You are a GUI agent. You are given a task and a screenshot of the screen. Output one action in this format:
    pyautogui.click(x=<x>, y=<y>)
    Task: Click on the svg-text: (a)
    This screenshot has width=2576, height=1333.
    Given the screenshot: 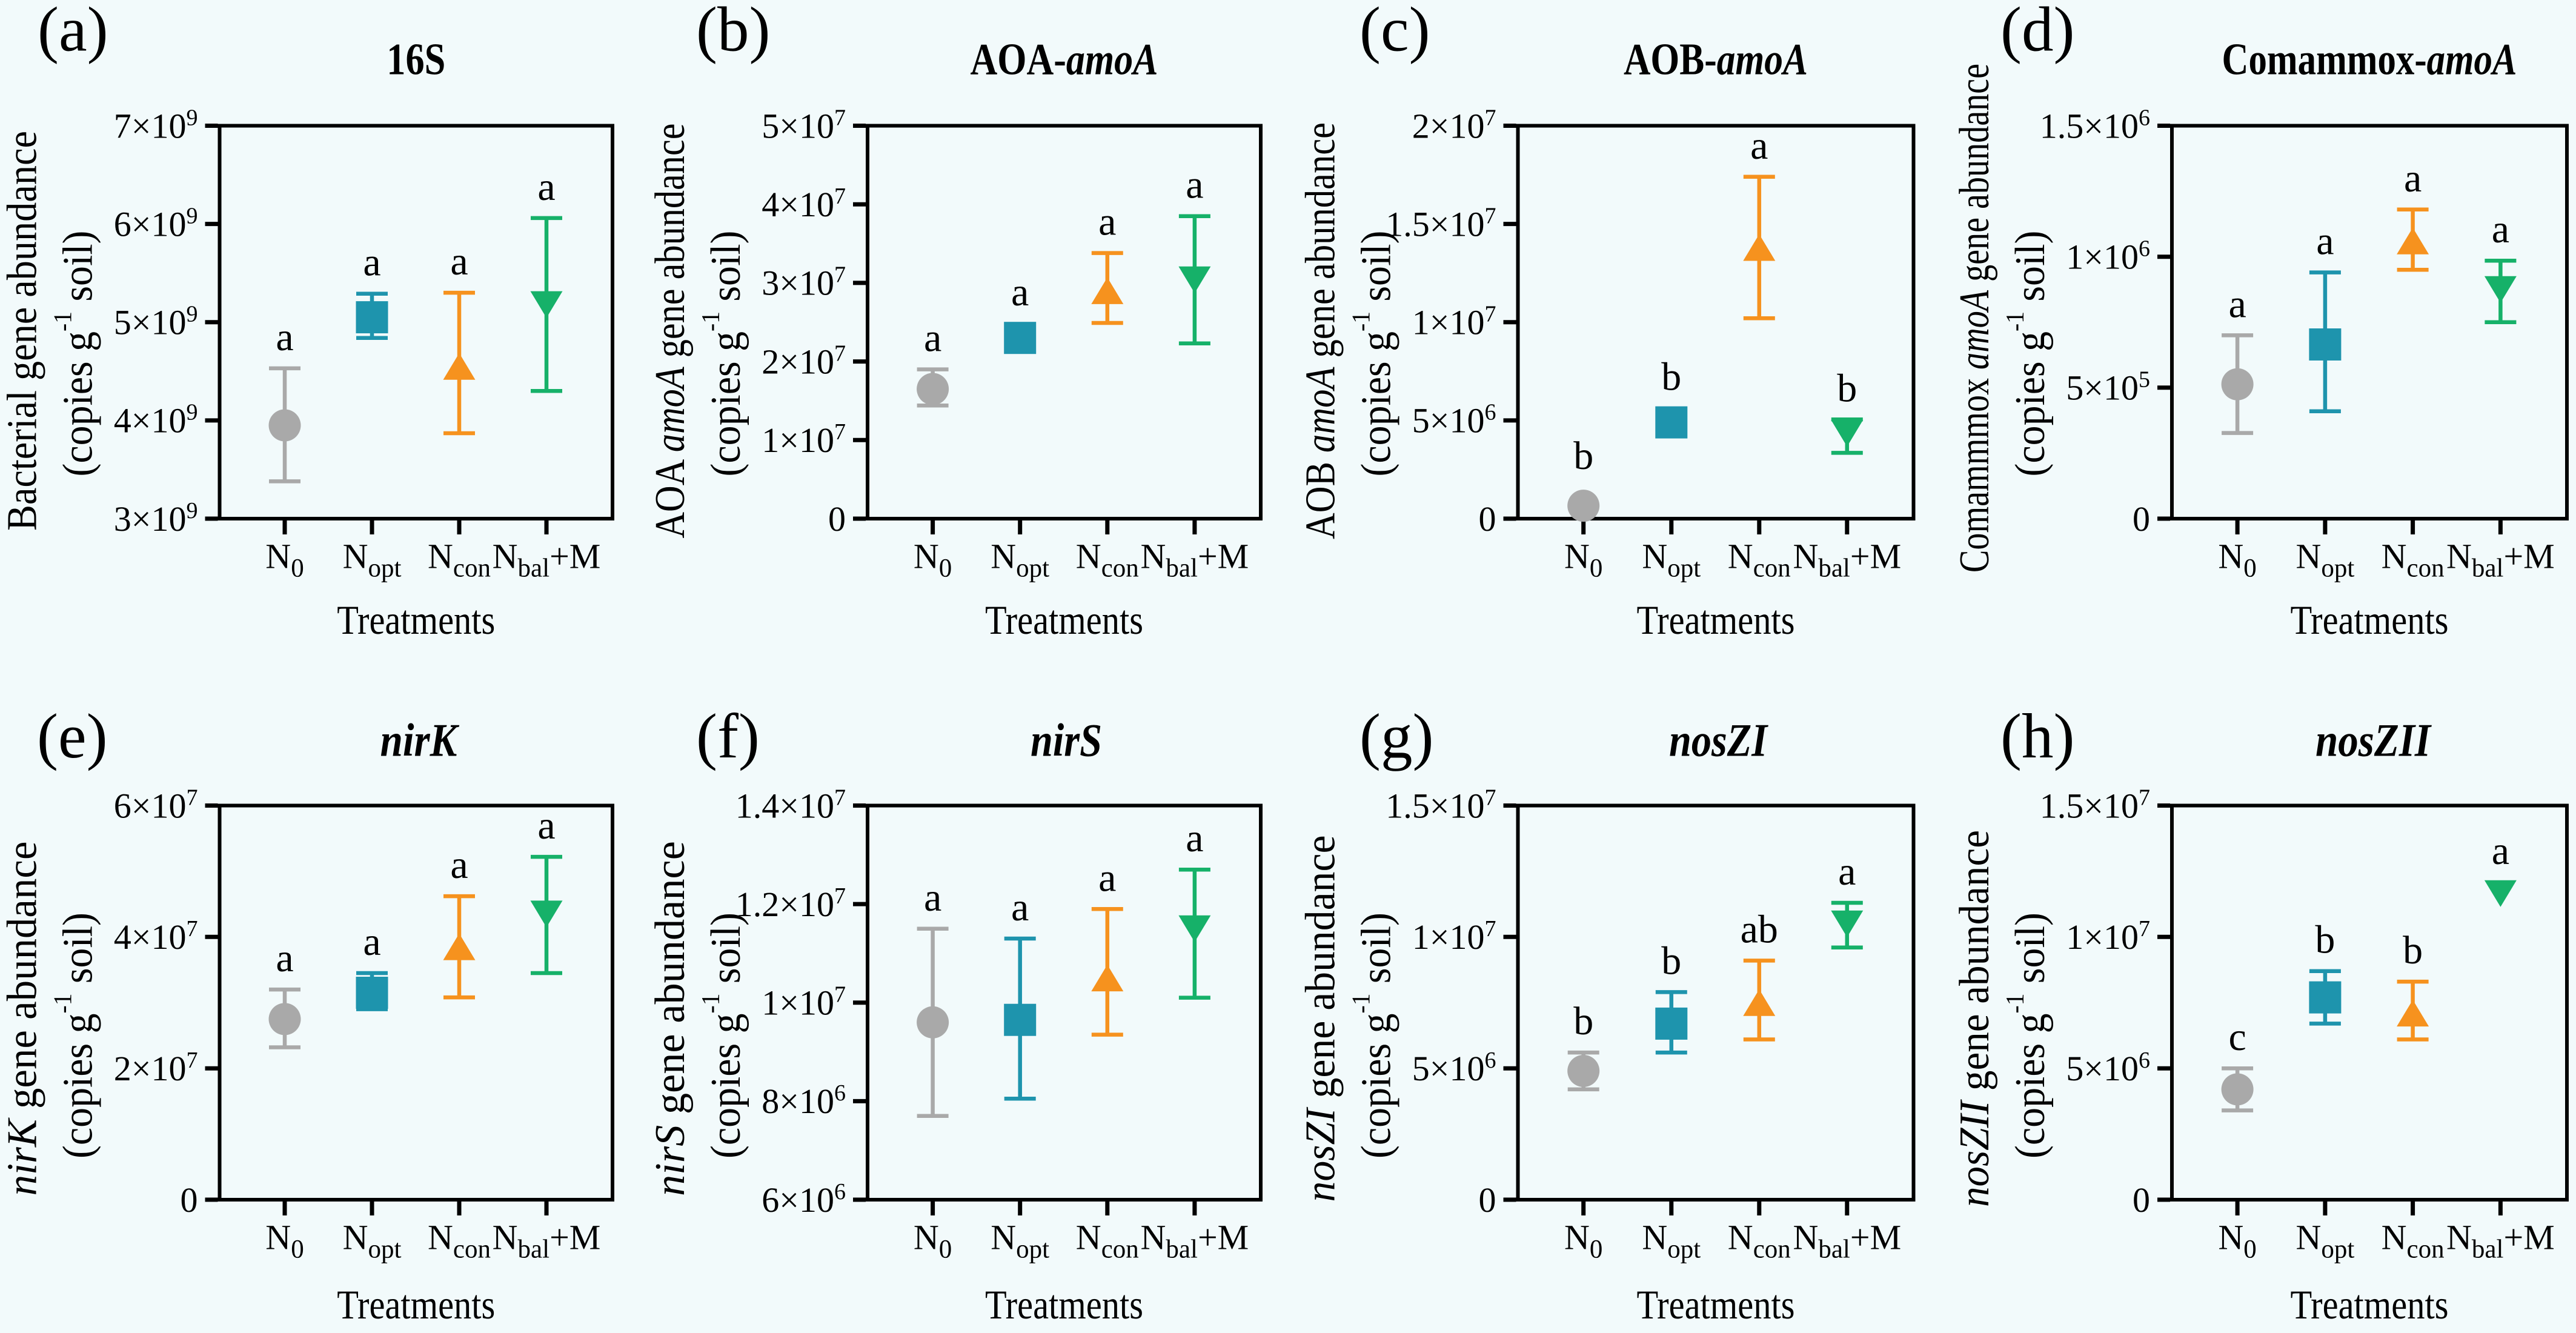 What is the action you would take?
    pyautogui.click(x=73, y=32)
    